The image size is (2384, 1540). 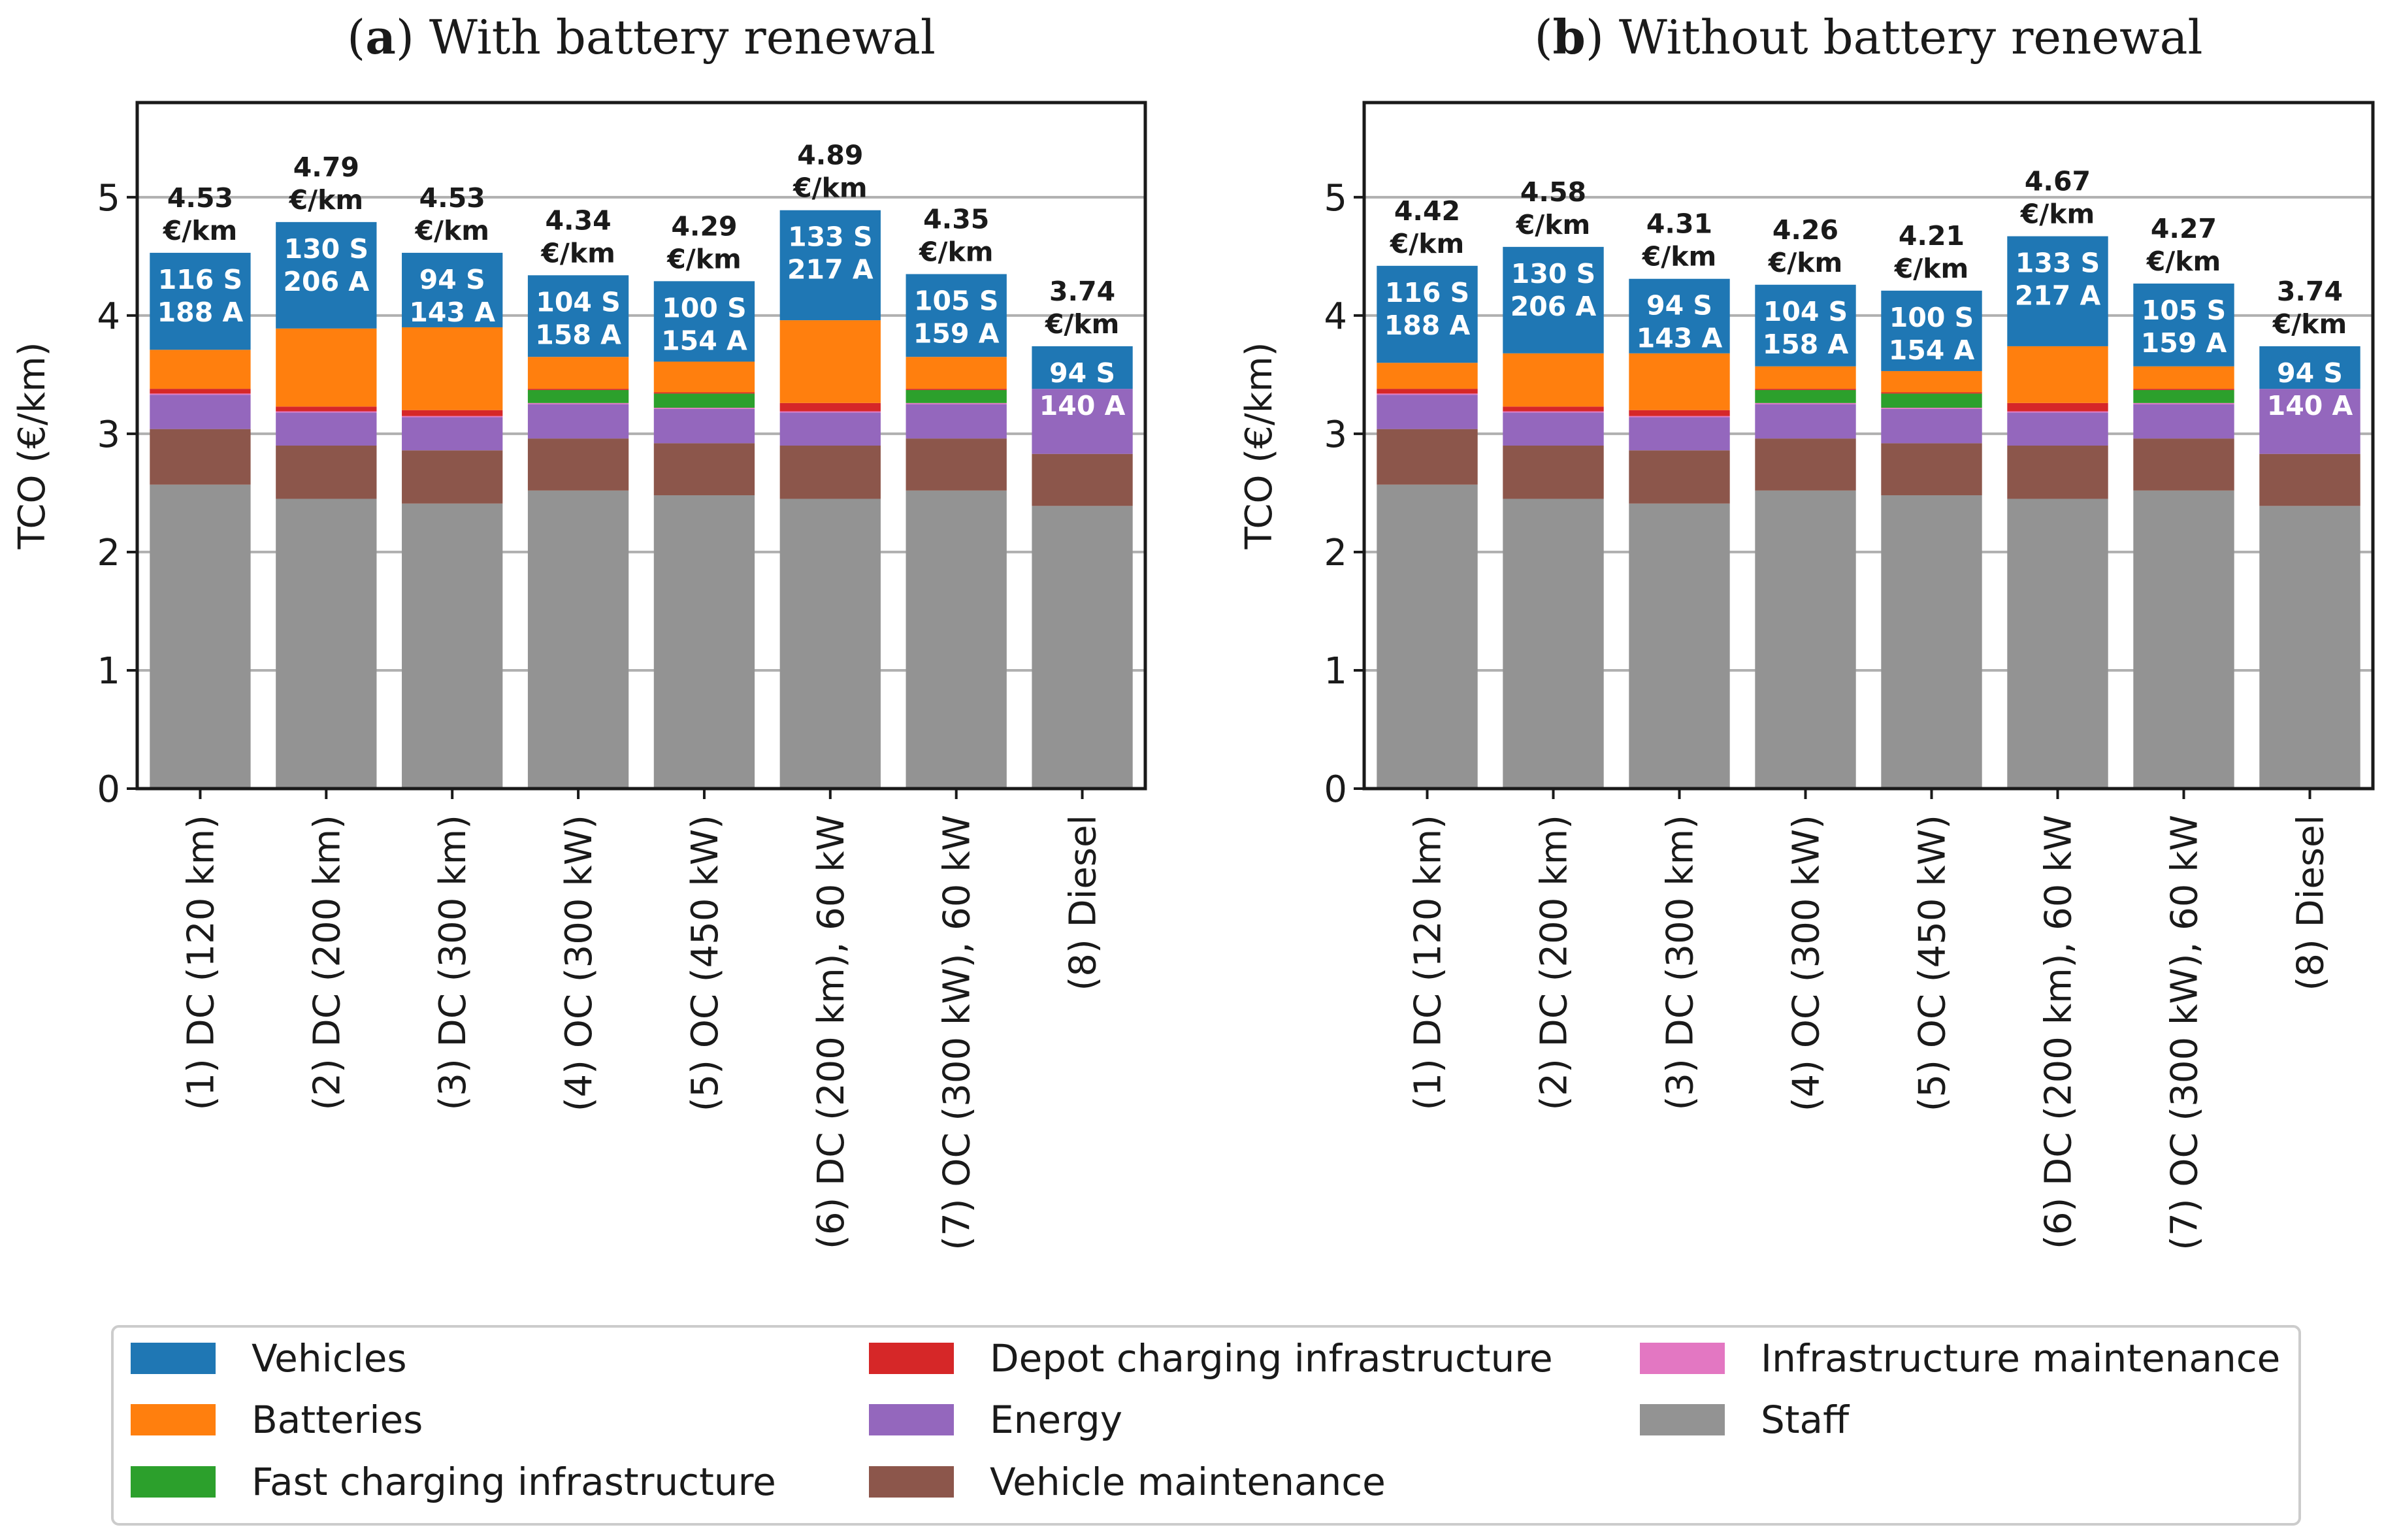 I want to click on fleet-label-articulated: 154 A, so click(x=1932, y=350).